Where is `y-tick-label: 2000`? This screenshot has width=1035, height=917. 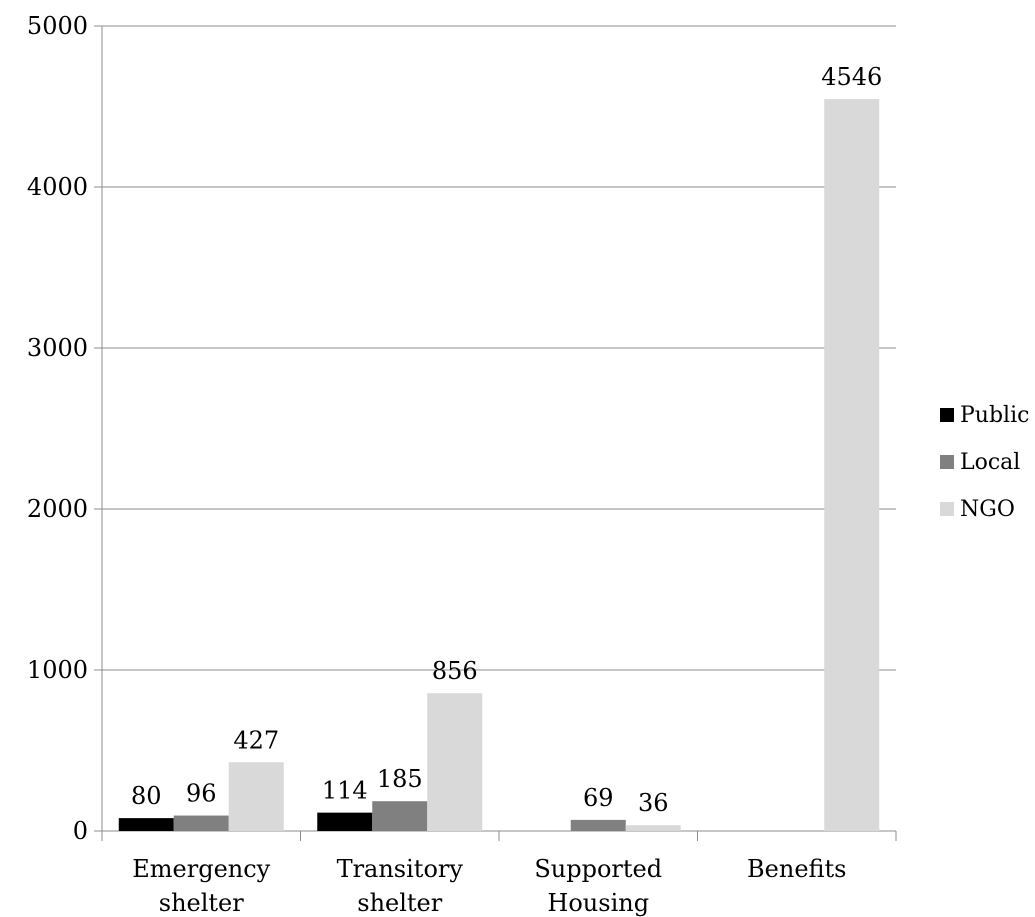 y-tick-label: 2000 is located at coordinates (57, 509).